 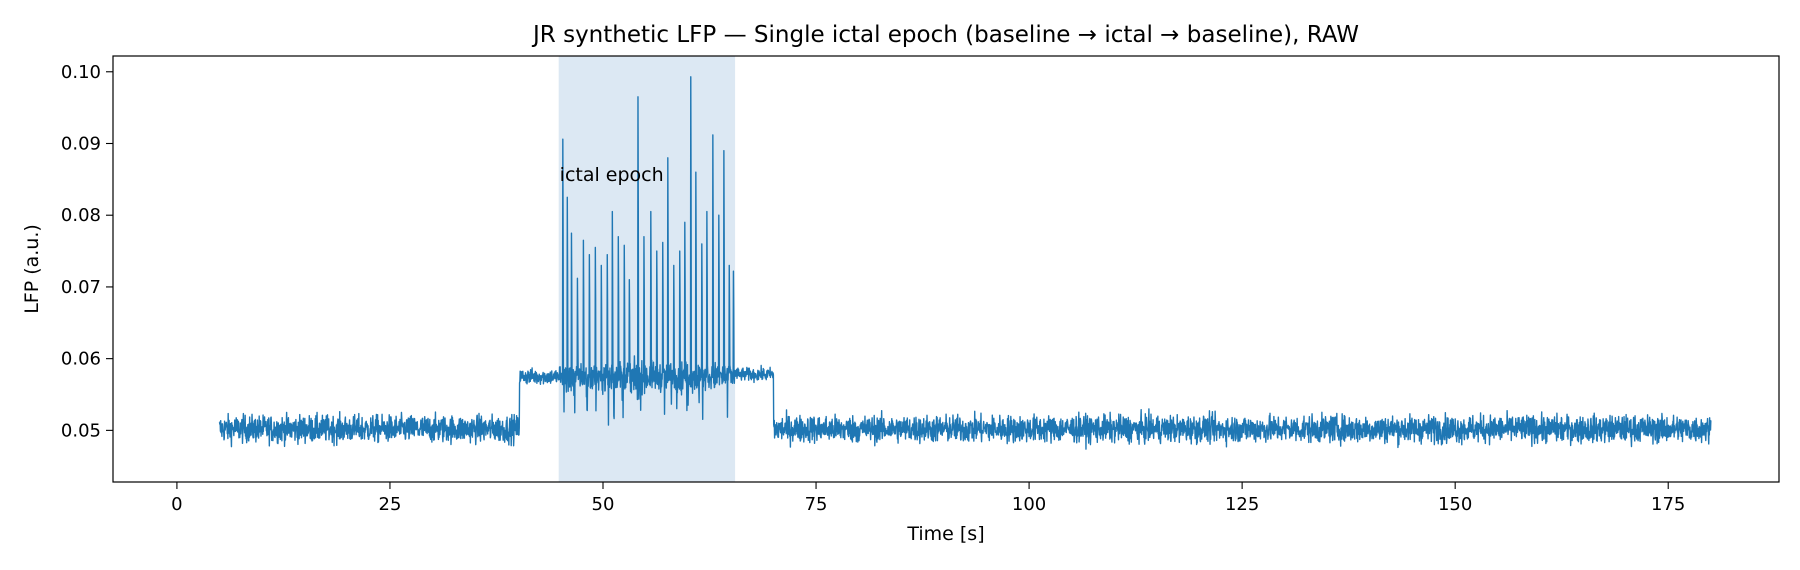 What do you see at coordinates (81, 215) in the screenshot?
I see `y-tick-label: 0.08` at bounding box center [81, 215].